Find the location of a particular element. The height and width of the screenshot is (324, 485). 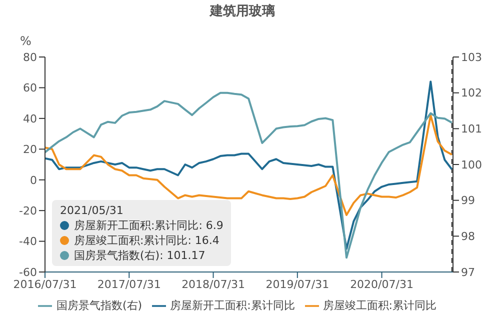

y-tick-label: 0 is located at coordinates (33, 180).